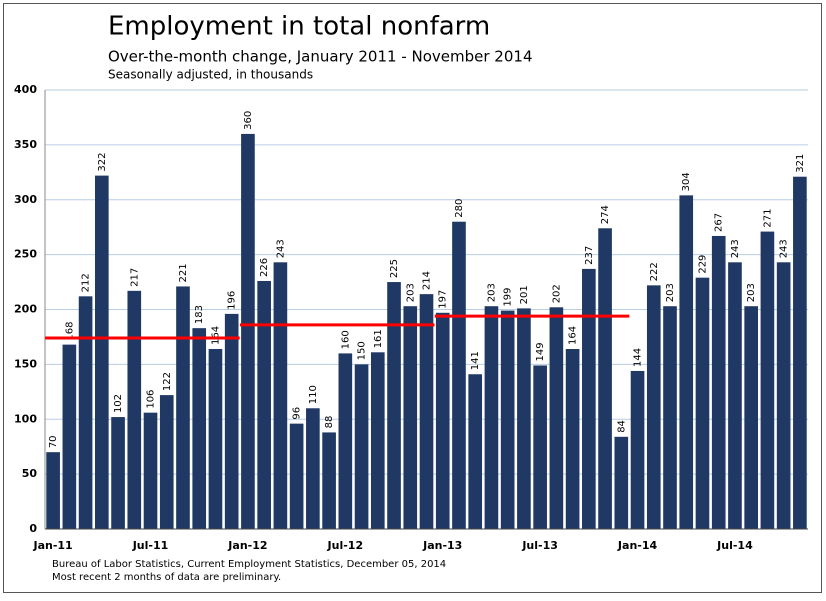  I want to click on y-tick-label: 250, so click(25, 254).